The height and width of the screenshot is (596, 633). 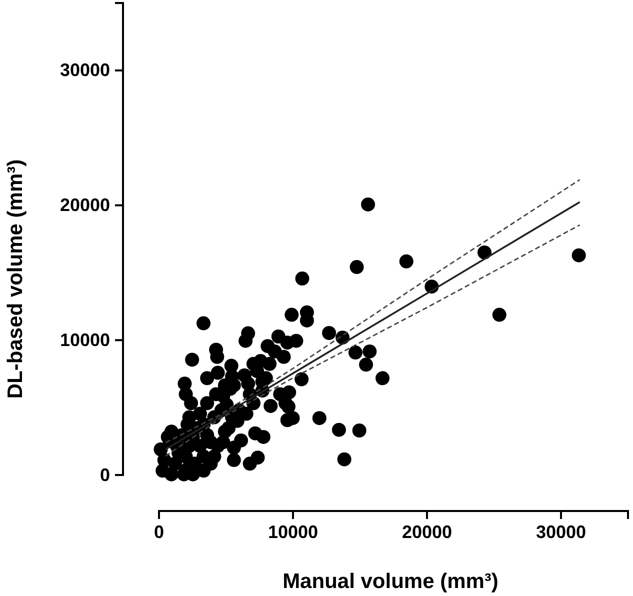 I want to click on x-tick-label: 0, so click(x=159, y=532).